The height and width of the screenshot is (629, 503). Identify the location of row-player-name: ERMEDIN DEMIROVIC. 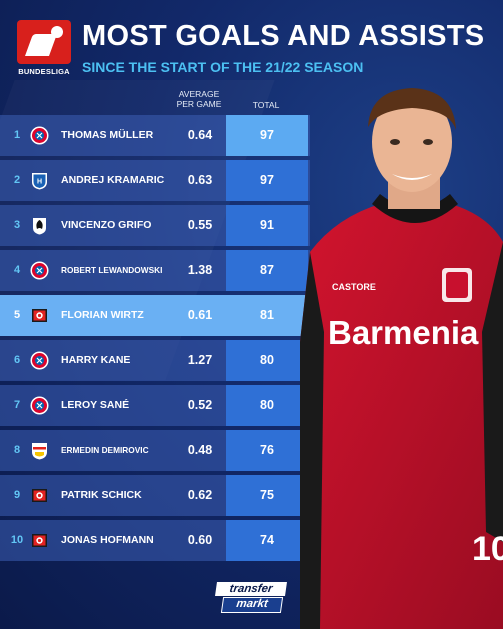
(105, 450).